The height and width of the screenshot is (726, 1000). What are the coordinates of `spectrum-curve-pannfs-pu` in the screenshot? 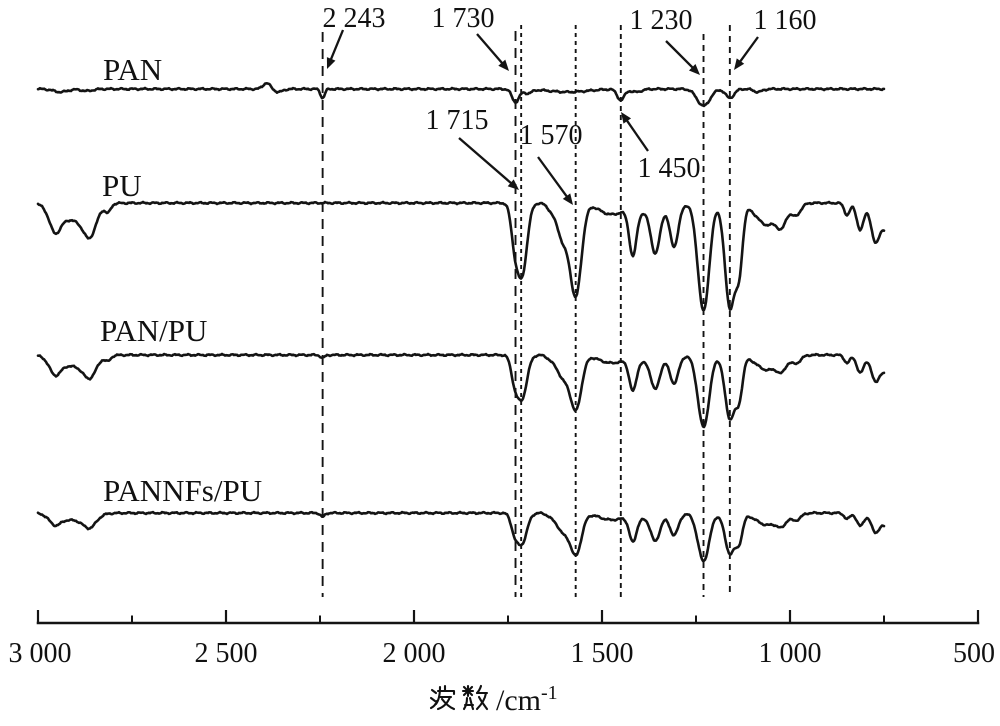 It's located at (461, 536).